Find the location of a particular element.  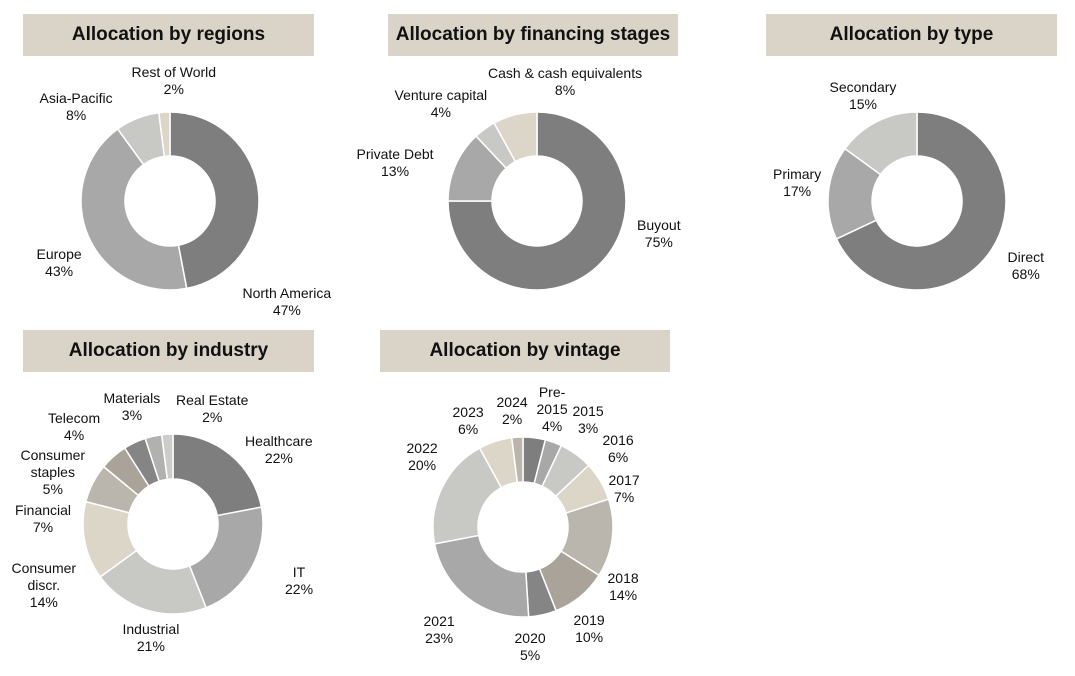

data-label-materials: Materials 3% is located at coordinates (132, 406).